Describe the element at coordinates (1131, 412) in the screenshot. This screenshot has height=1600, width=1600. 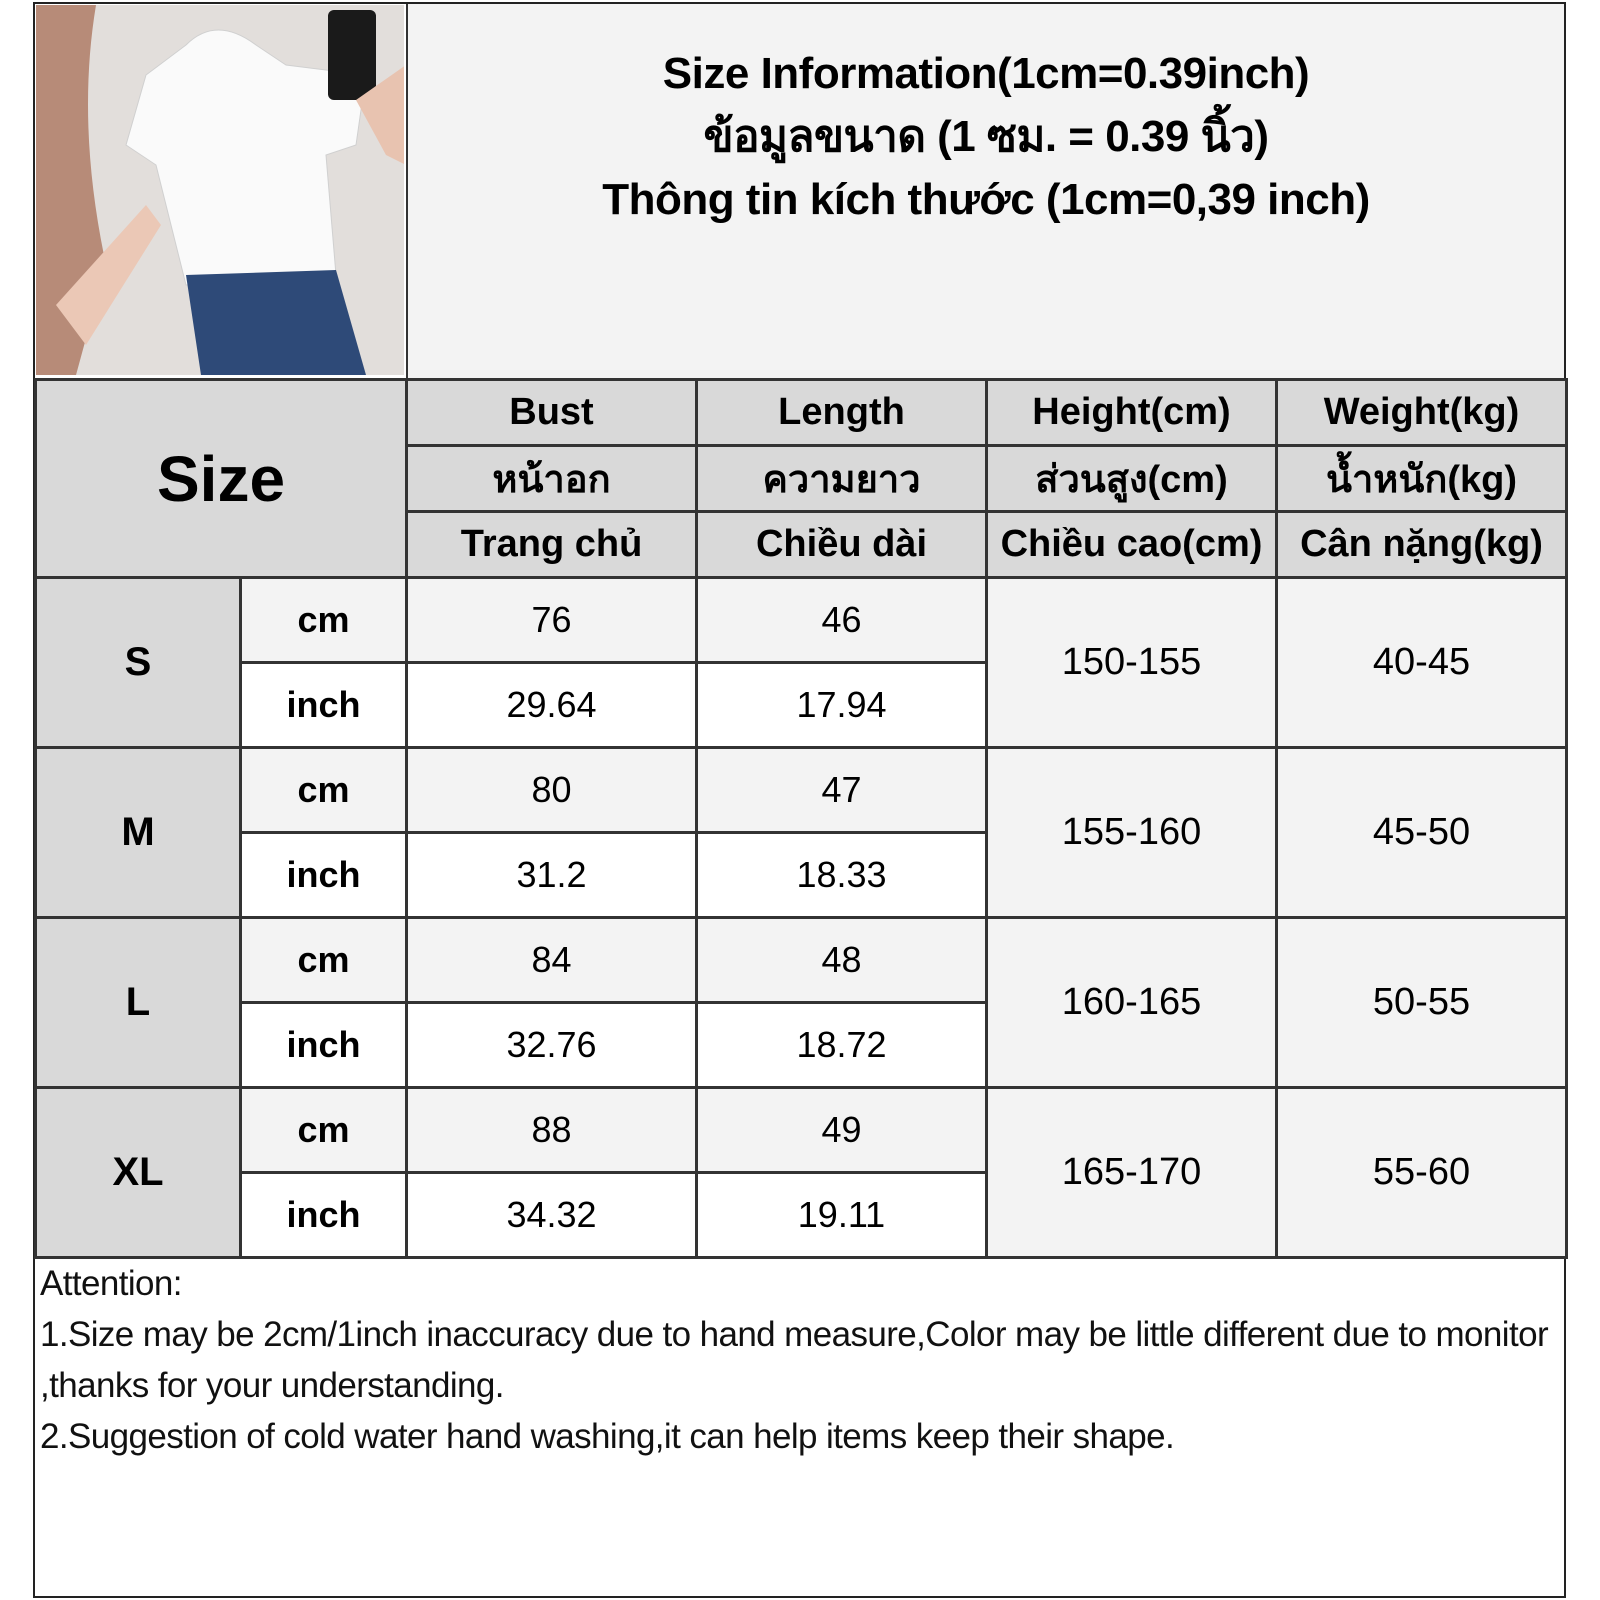
I see `col-height-en: Height(cm)` at that location.